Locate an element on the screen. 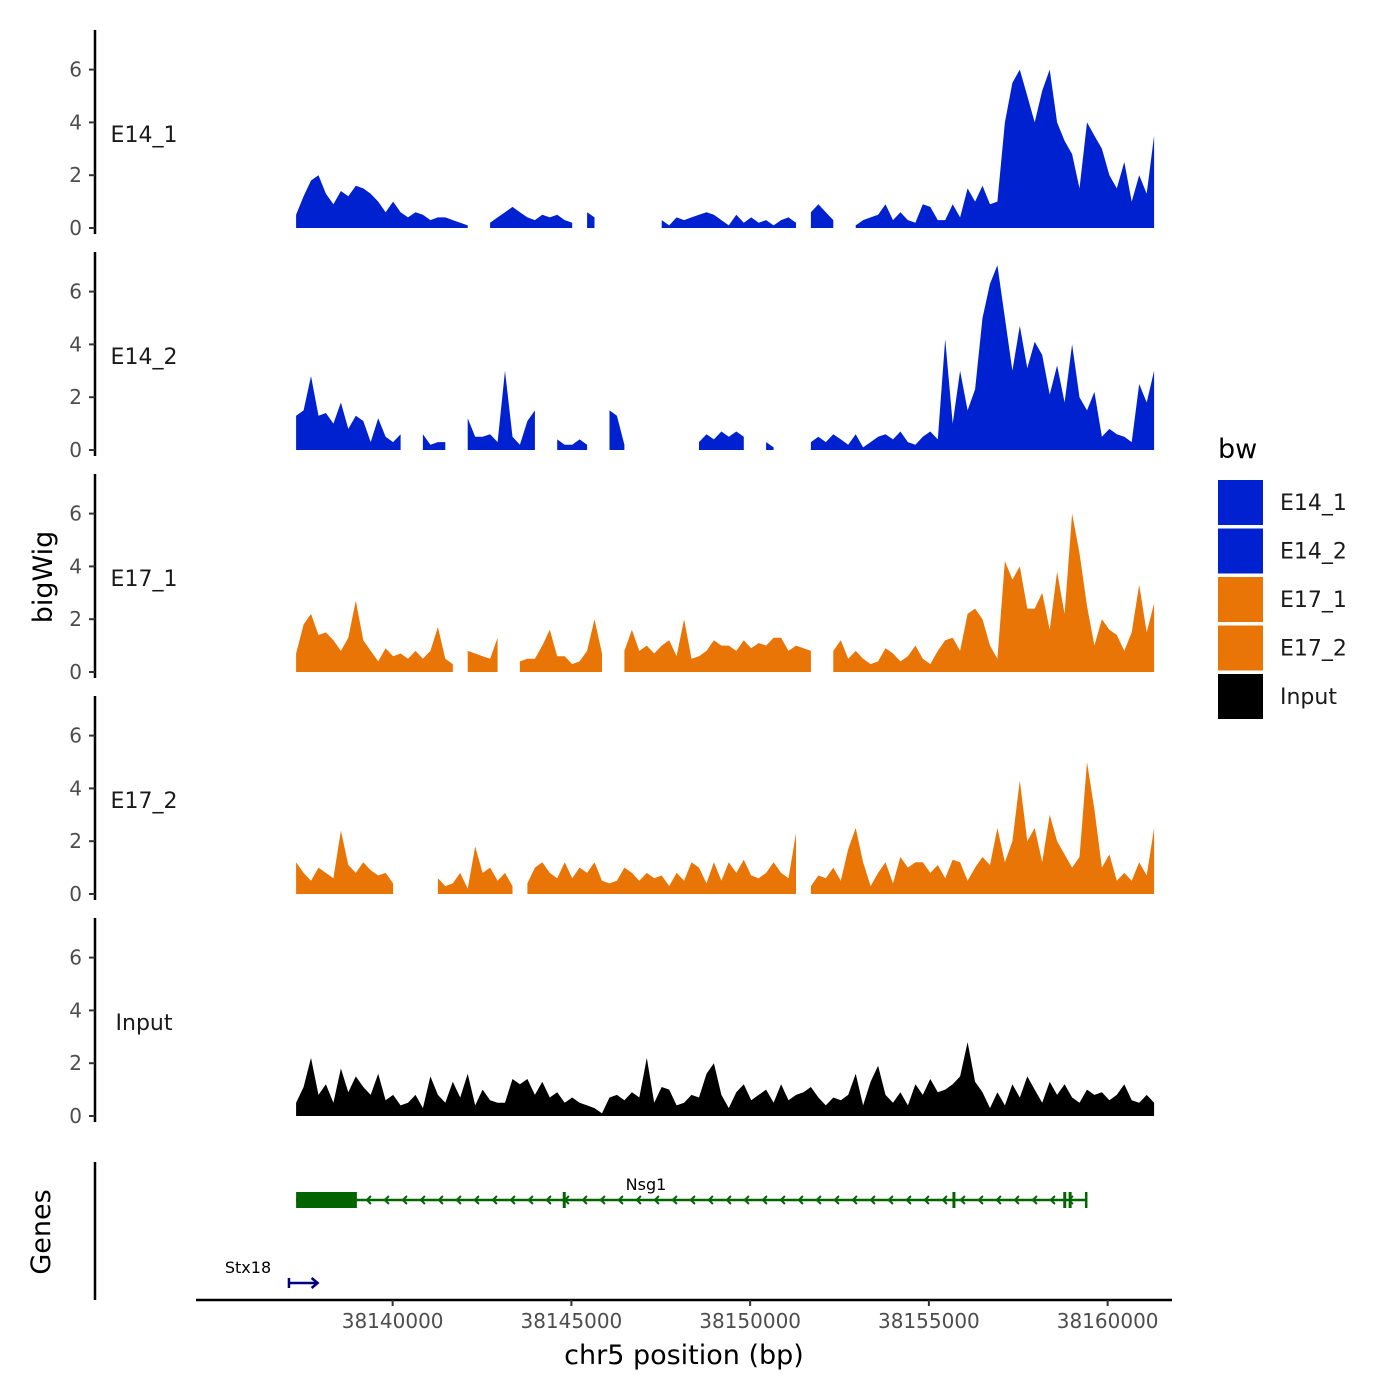  y-axis-title: bigWig is located at coordinates (43, 577).